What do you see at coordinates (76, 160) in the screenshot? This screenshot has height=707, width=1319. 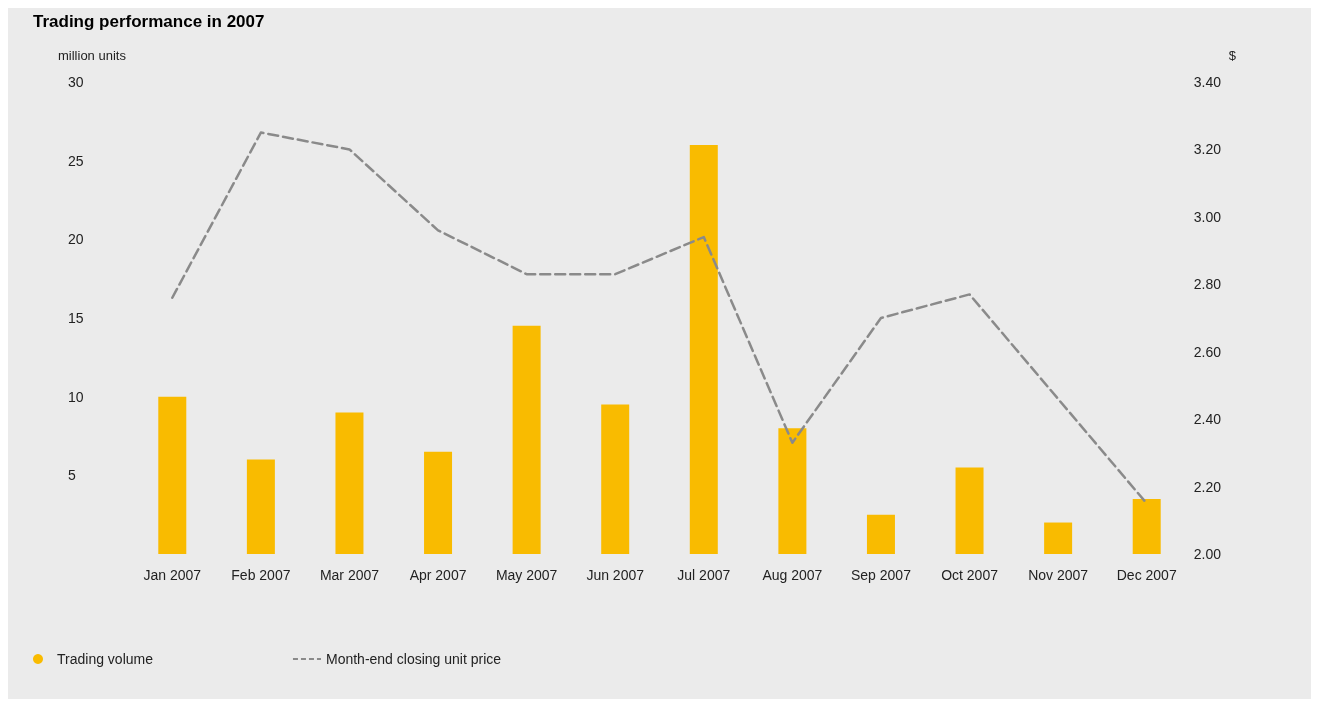 I see `y-tick-label: 25` at bounding box center [76, 160].